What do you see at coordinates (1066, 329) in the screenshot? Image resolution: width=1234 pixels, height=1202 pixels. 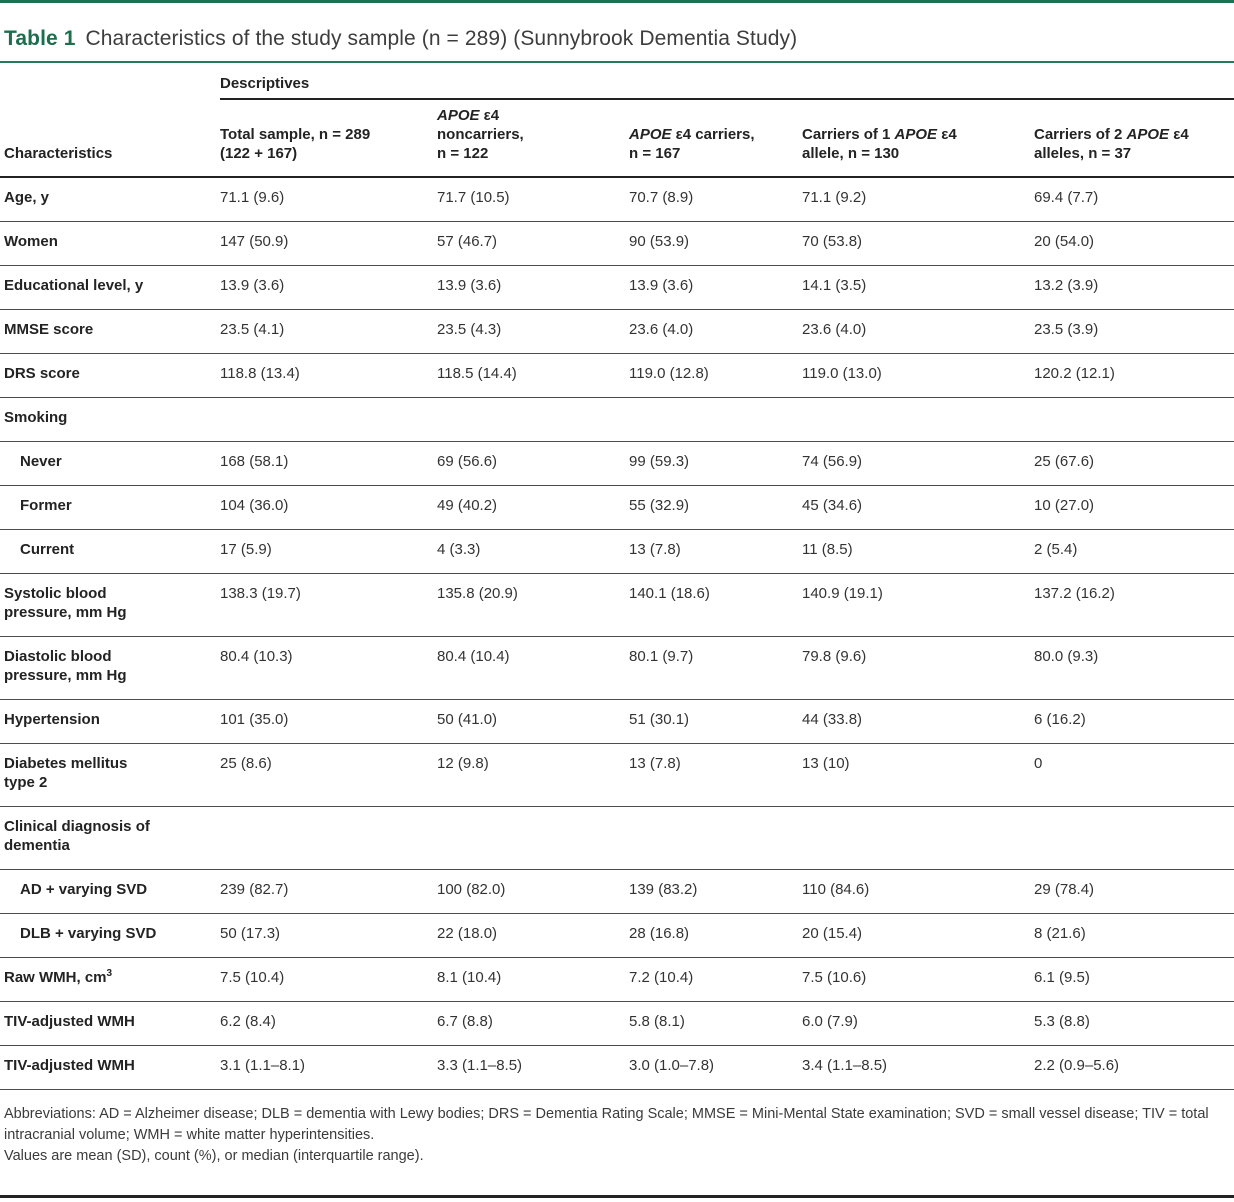 I see `cell-value: 23.5 (3.9)` at bounding box center [1066, 329].